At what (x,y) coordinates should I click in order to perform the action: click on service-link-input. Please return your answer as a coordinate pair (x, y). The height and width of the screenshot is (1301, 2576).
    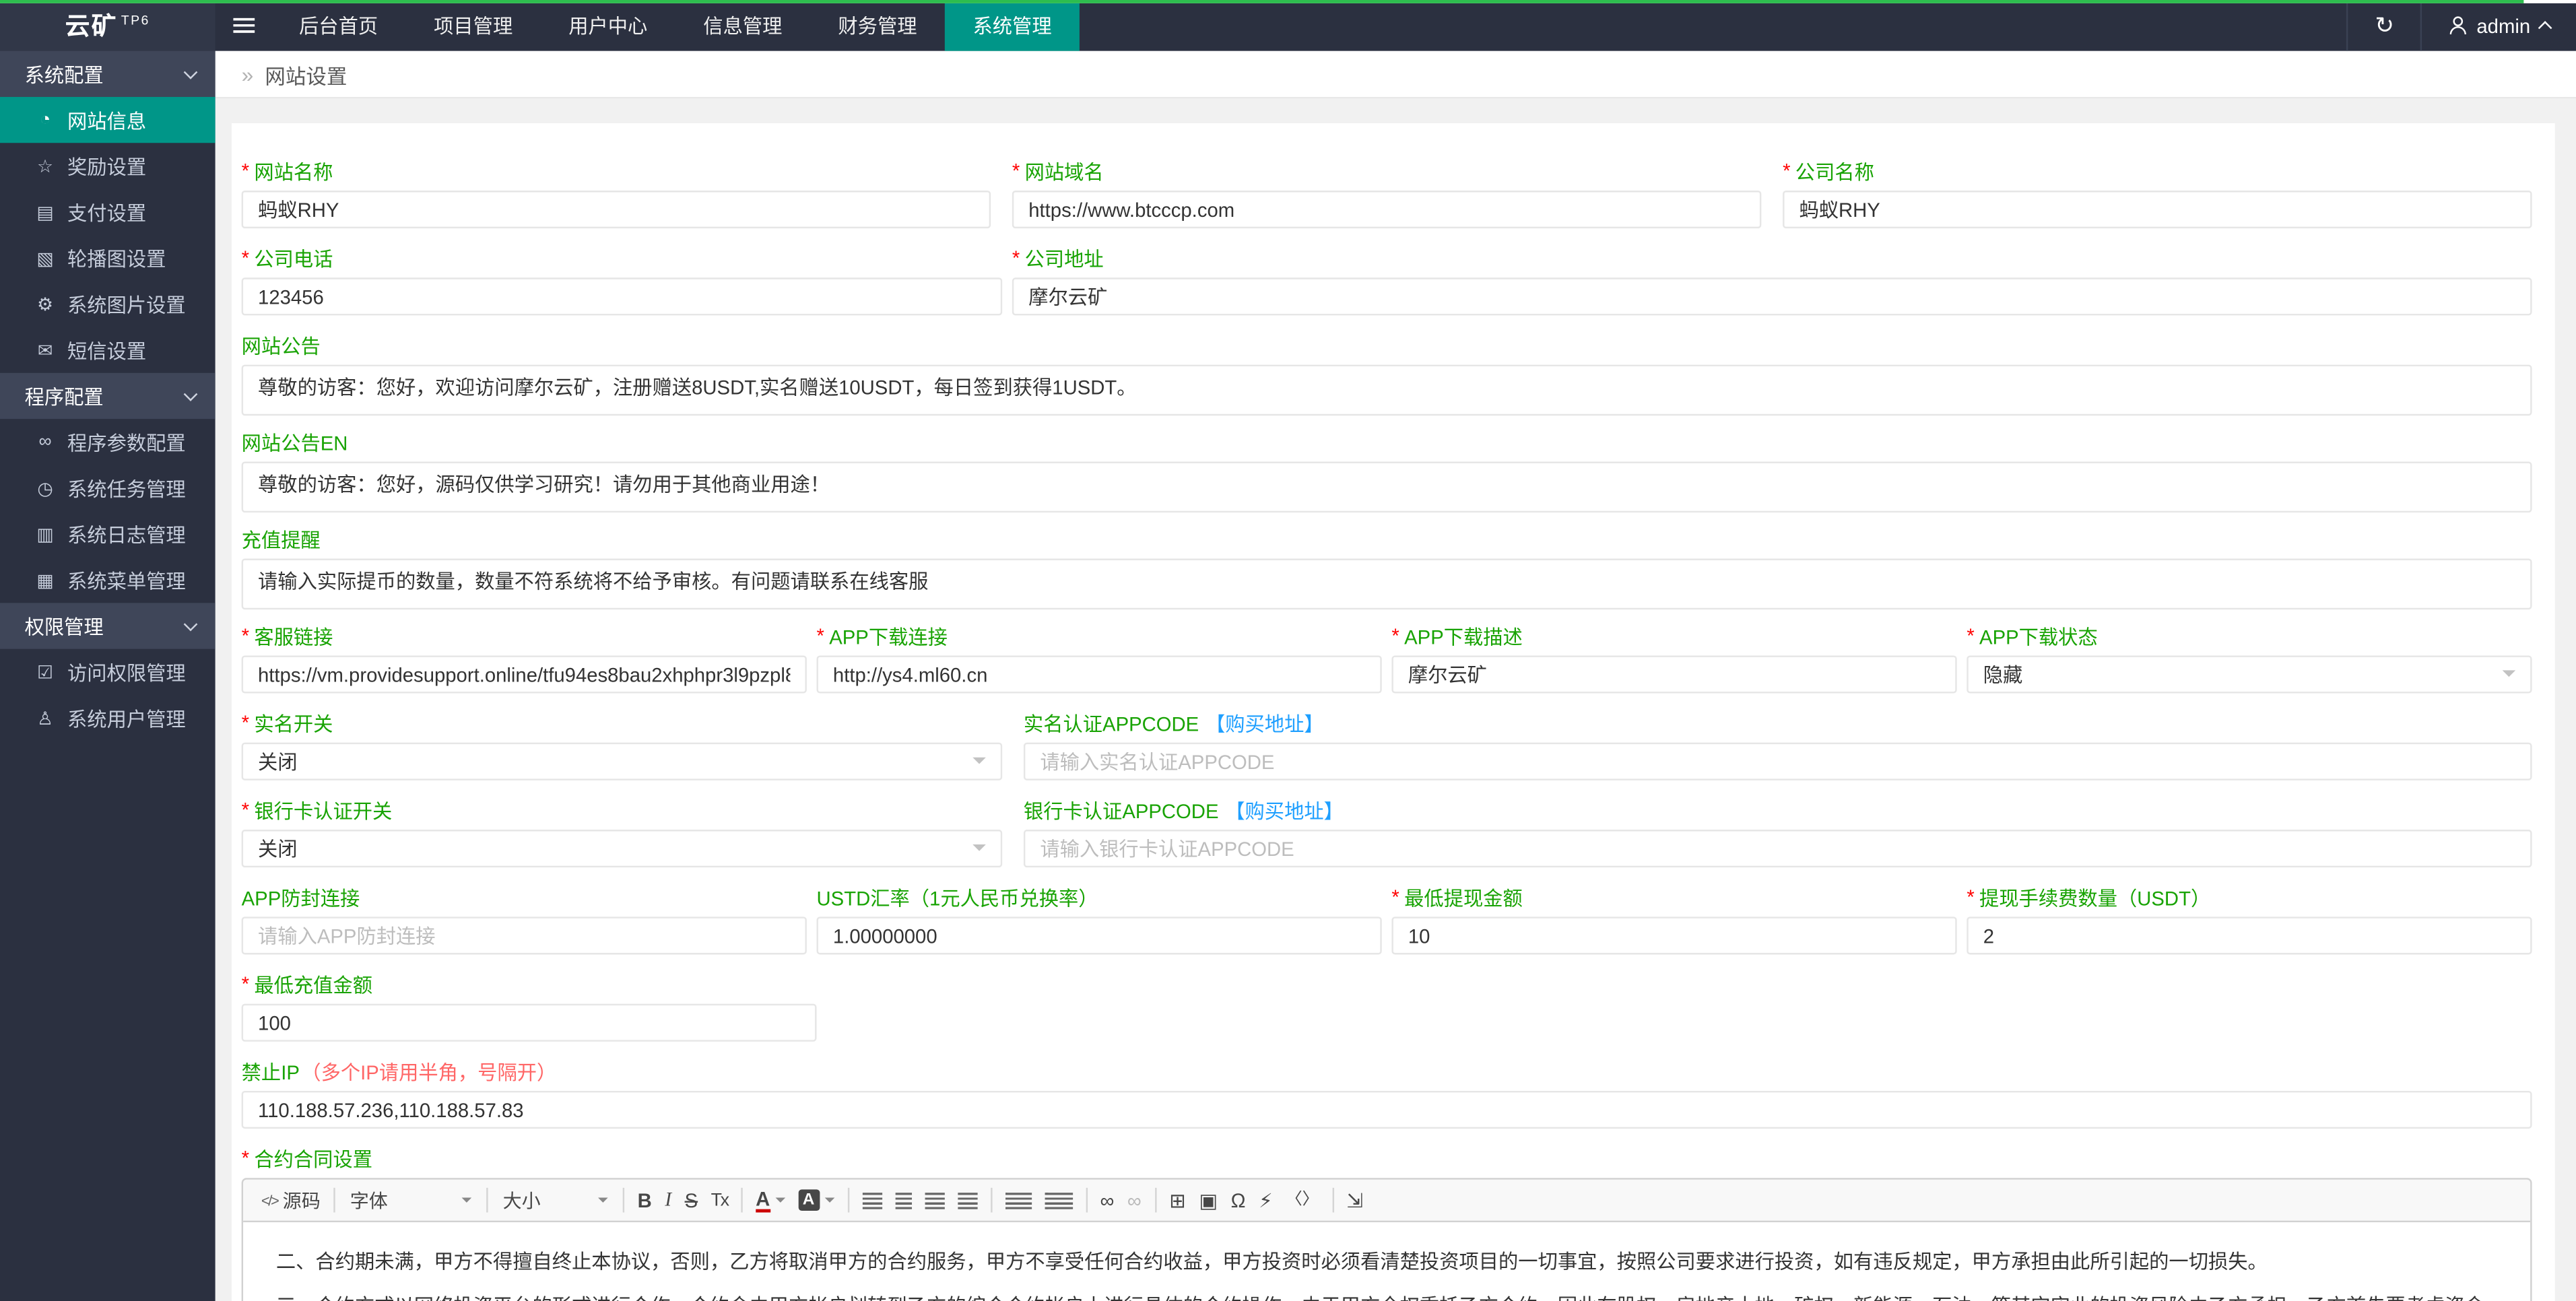
    Looking at the image, I should click on (524, 675).